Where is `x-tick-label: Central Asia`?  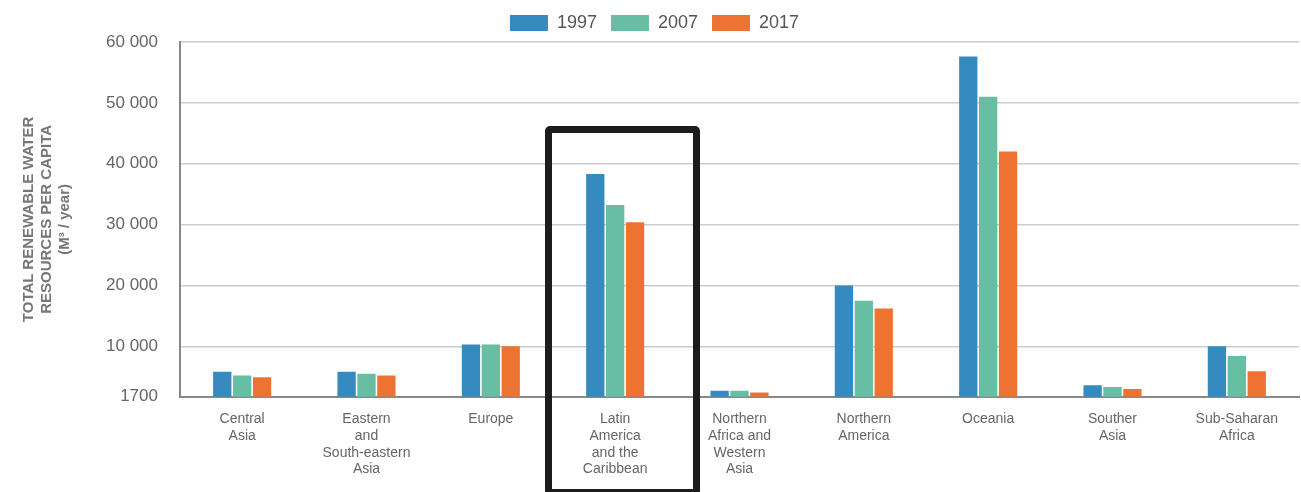 x-tick-label: Central Asia is located at coordinates (242, 426).